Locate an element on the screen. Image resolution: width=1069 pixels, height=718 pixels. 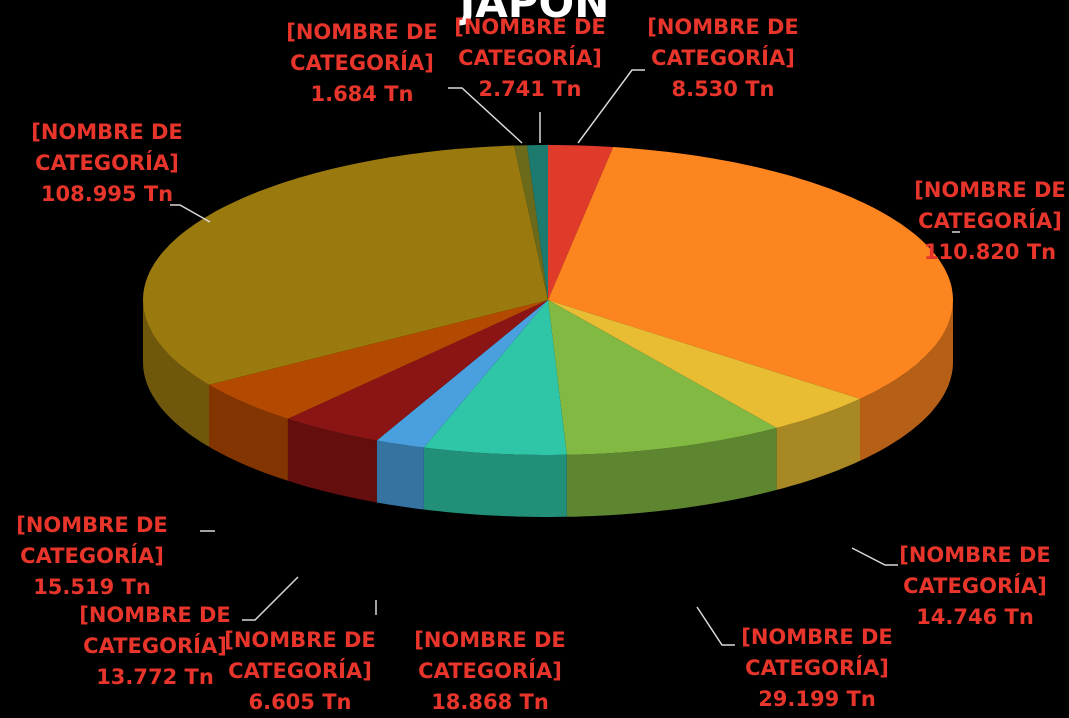
chart-title: JAPÓN is located at coordinates (534, 13).